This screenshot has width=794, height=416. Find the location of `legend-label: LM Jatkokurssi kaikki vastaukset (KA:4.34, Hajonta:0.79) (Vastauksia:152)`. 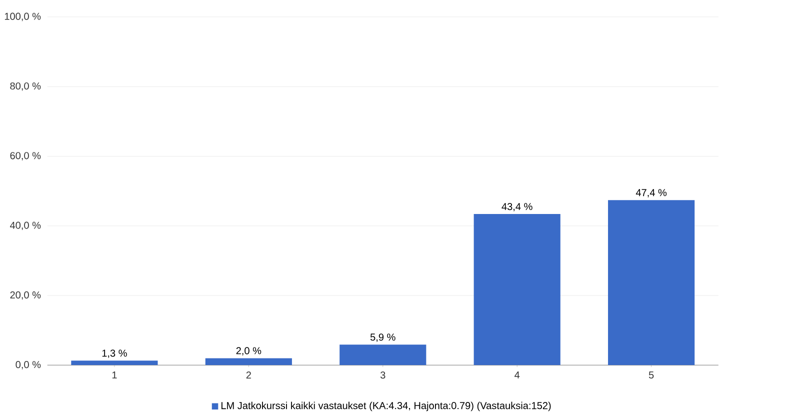

legend-label: LM Jatkokurssi kaikki vastaukset (KA:4.34, Hajonta:0.79) (Vastauksia:152) is located at coordinates (386, 407).